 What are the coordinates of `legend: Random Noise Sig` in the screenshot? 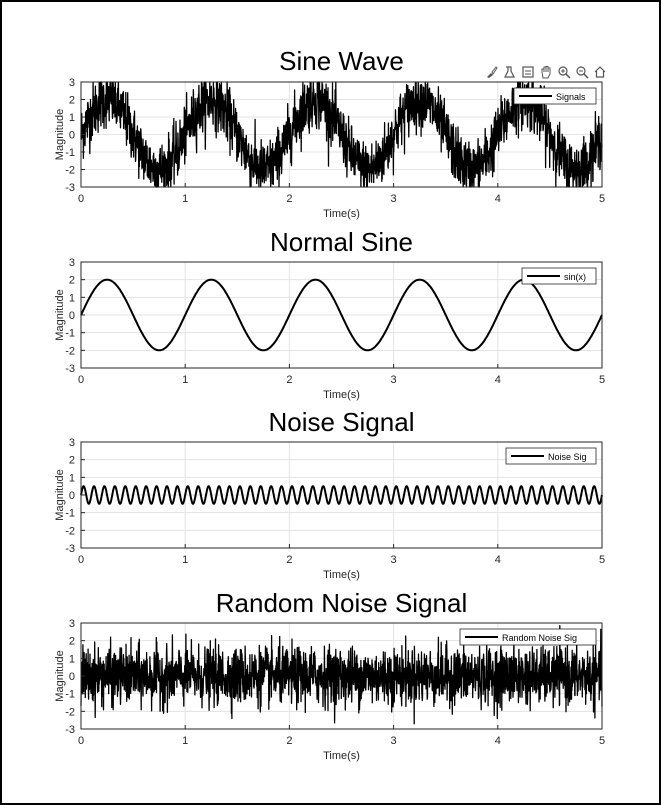 It's located at (528, 637).